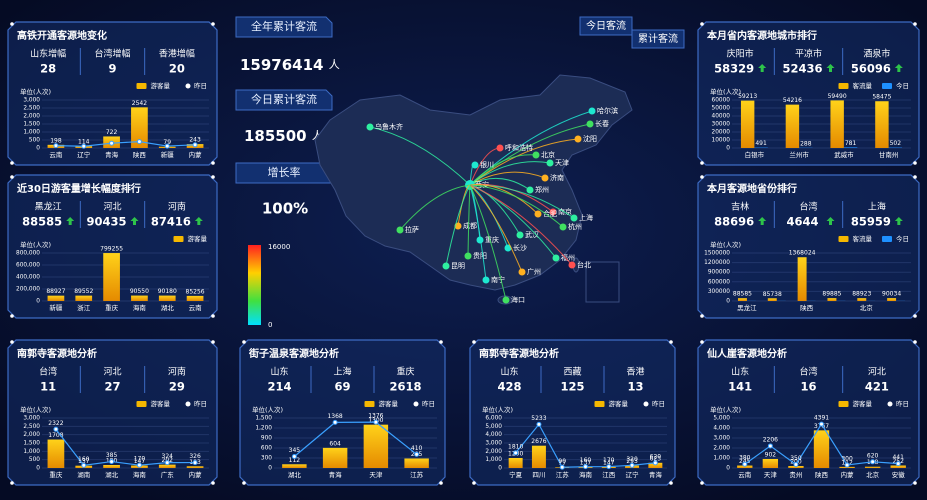  Describe the element at coordinates (802, 222) in the screenshot. I see `stat-value: 4644` at that location.